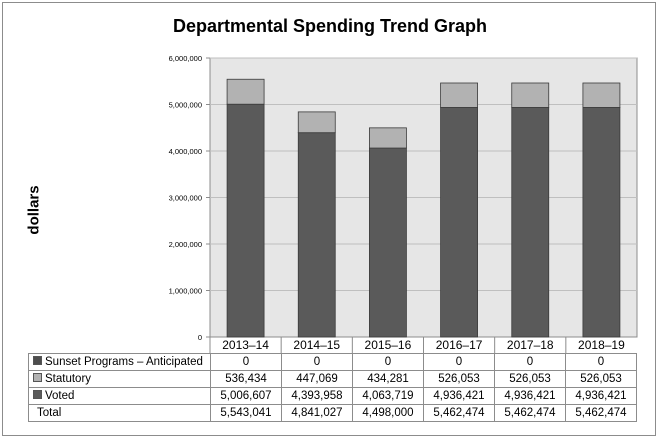 Image resolution: width=660 pixels, height=440 pixels. What do you see at coordinates (317, 379) in the screenshot?
I see `table-cell: 447,069` at bounding box center [317, 379].